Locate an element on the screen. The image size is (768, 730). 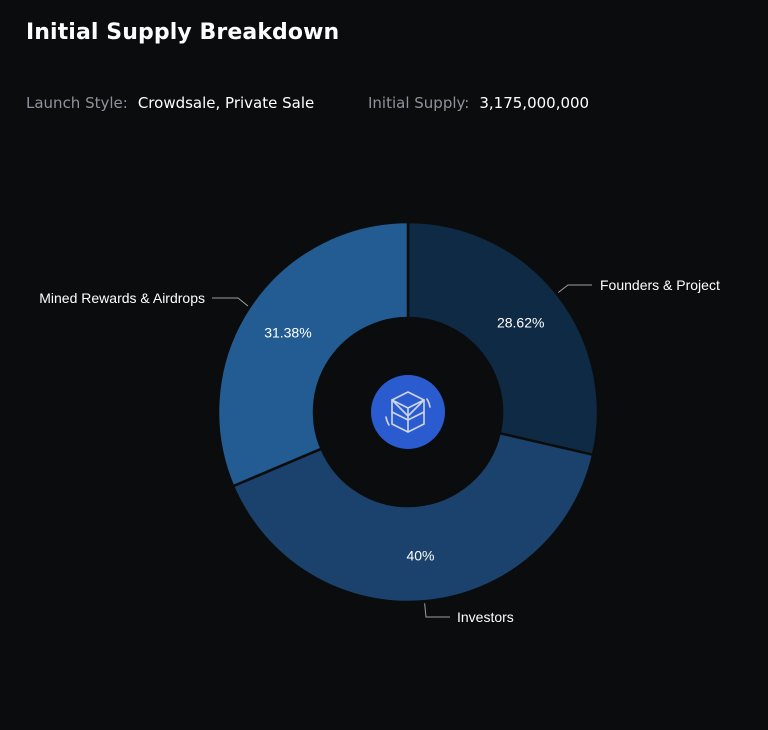
launch-style-value: Crowdsale, Private Sale is located at coordinates (226, 103).